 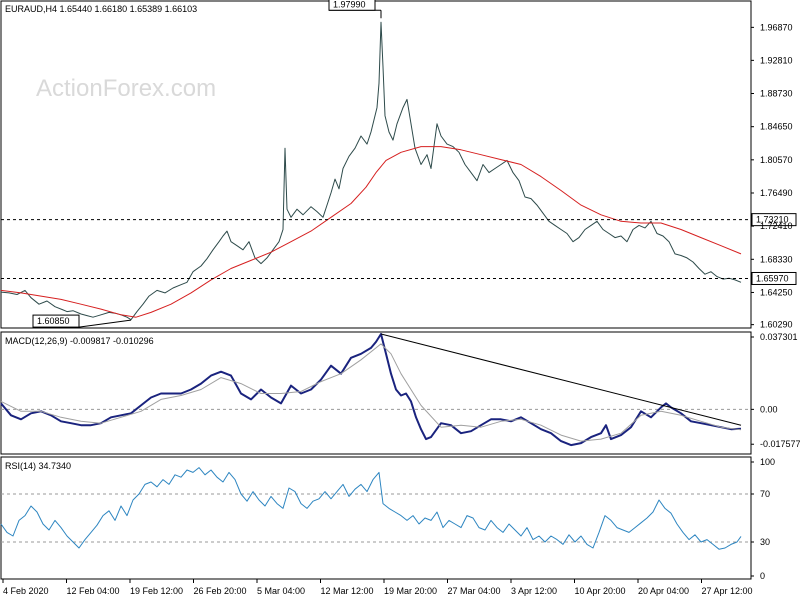 What do you see at coordinates (769, 409) in the screenshot?
I see `y-tick-label: 0.00` at bounding box center [769, 409].